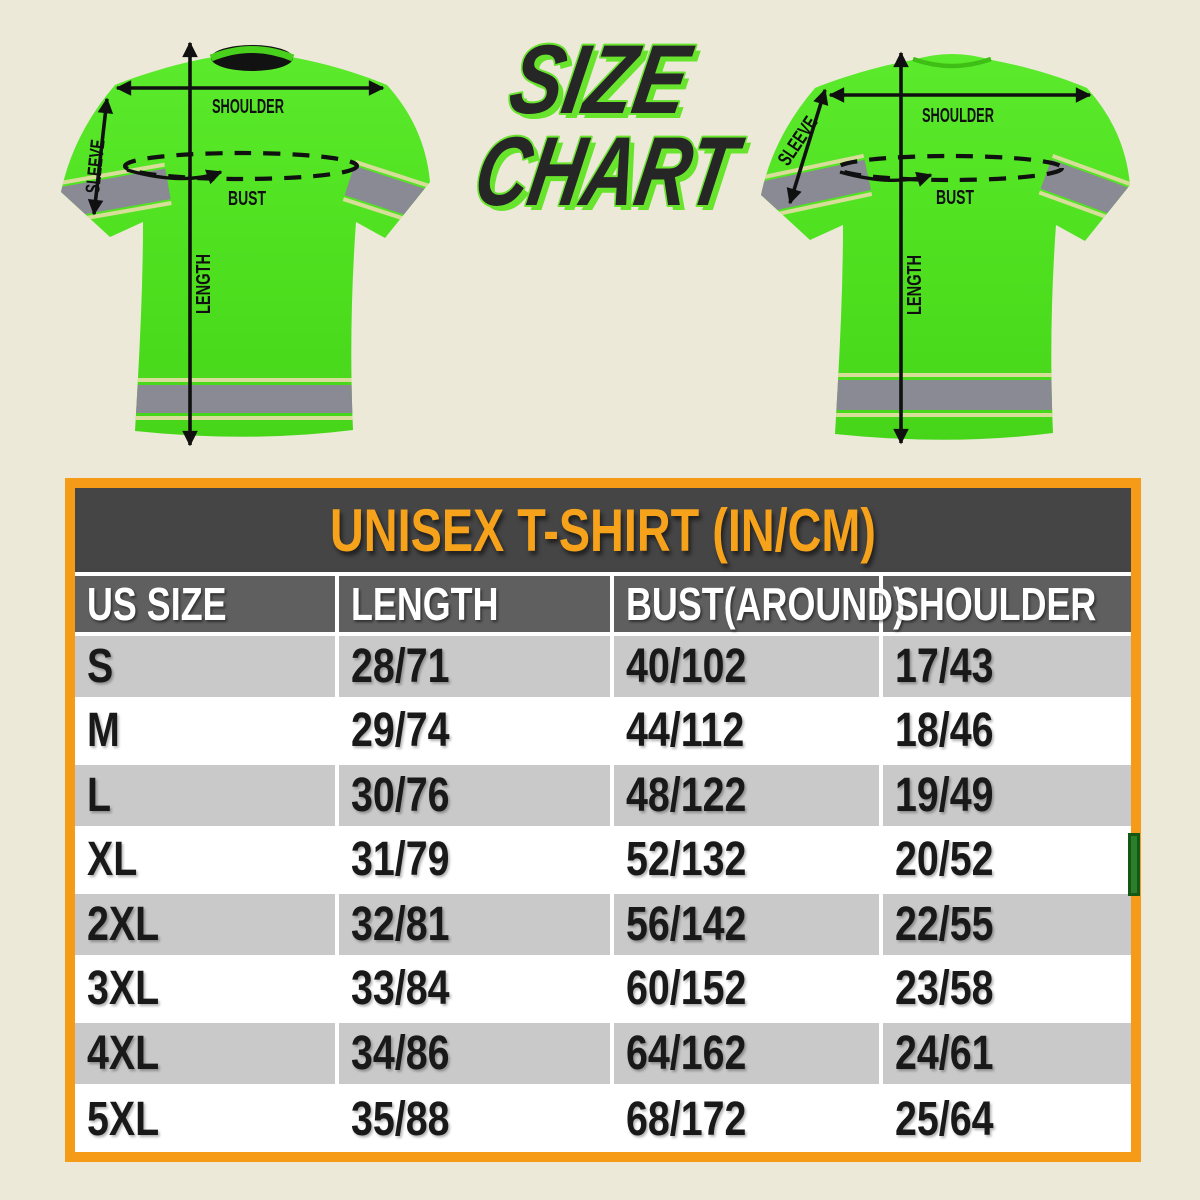  Describe the element at coordinates (685, 795) in the screenshot. I see `cell-text: 48/122` at that location.